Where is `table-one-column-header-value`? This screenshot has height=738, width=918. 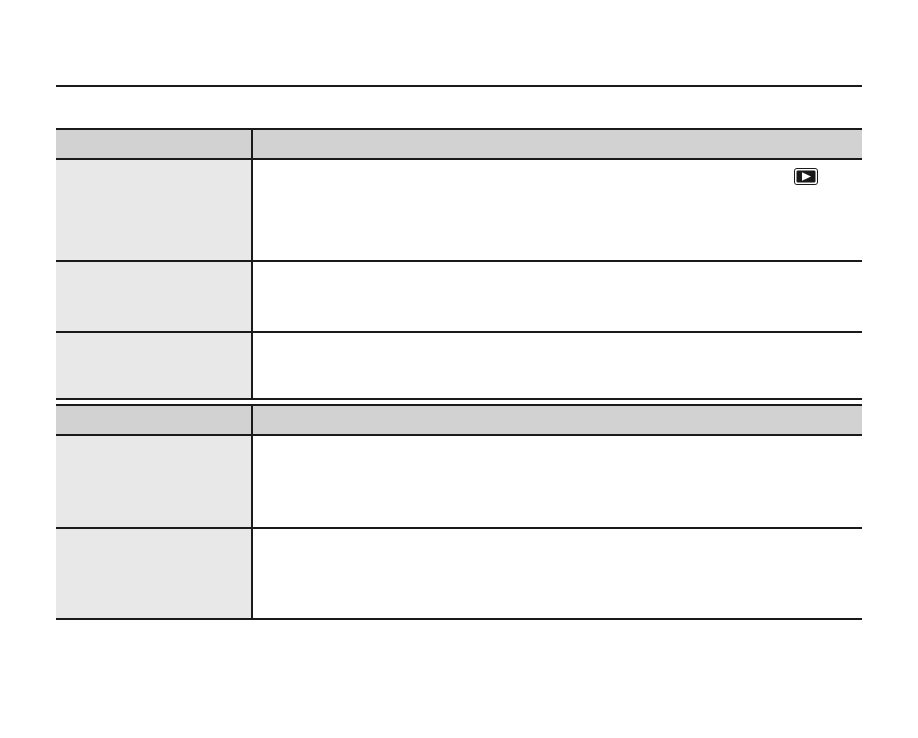 table-one-column-header-value is located at coordinates (557, 144).